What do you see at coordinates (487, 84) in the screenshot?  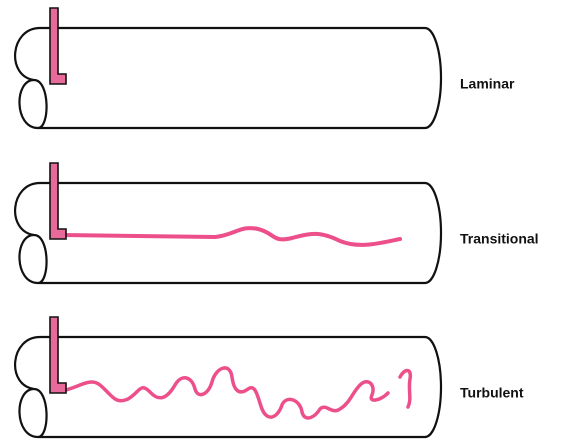 I see `label: Laminar` at bounding box center [487, 84].